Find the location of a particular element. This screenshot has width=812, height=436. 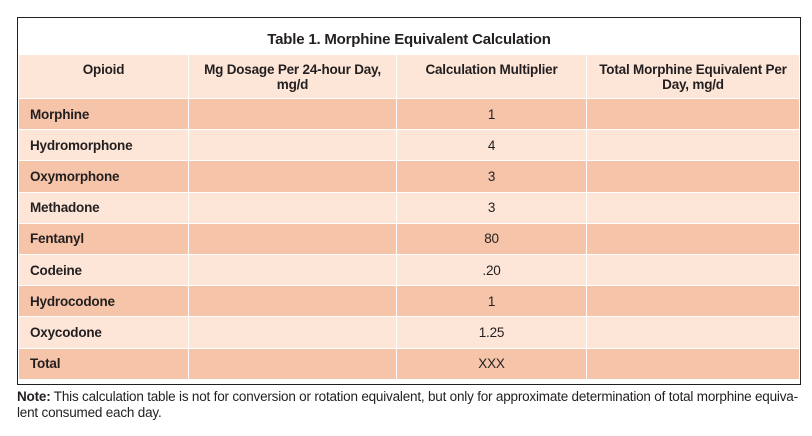

table-row: Oxymorphone 3 is located at coordinates (409, 176).